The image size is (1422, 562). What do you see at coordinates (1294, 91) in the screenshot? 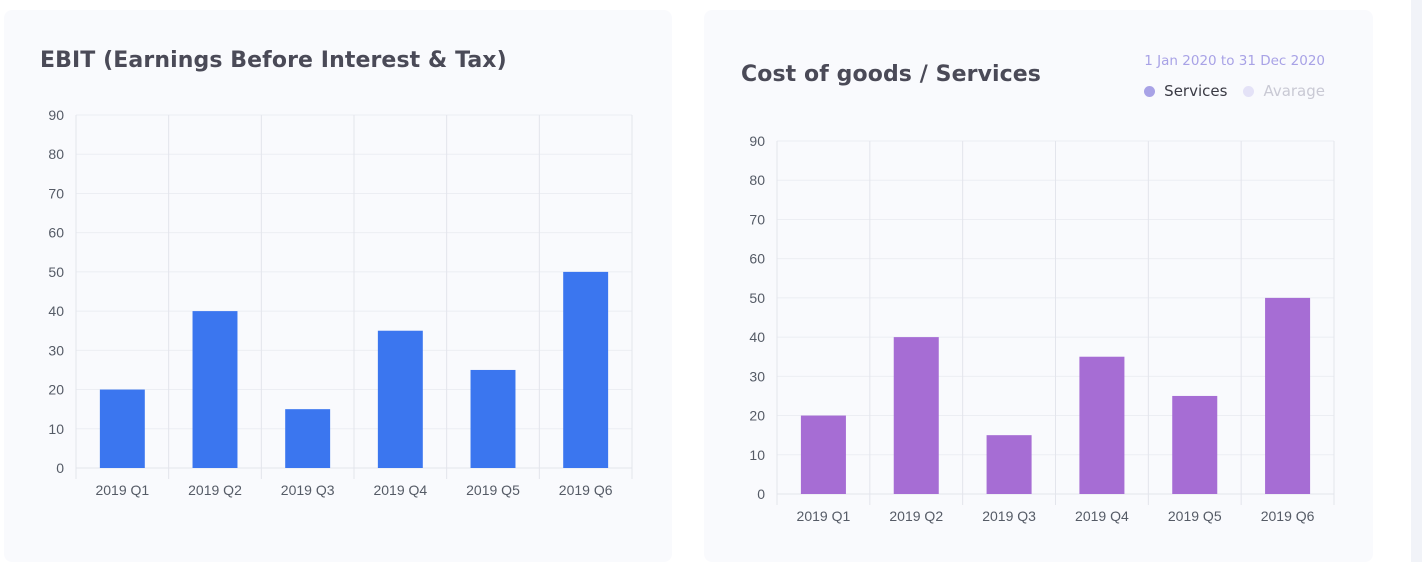
I see `legend-label: Avarage` at bounding box center [1294, 91].